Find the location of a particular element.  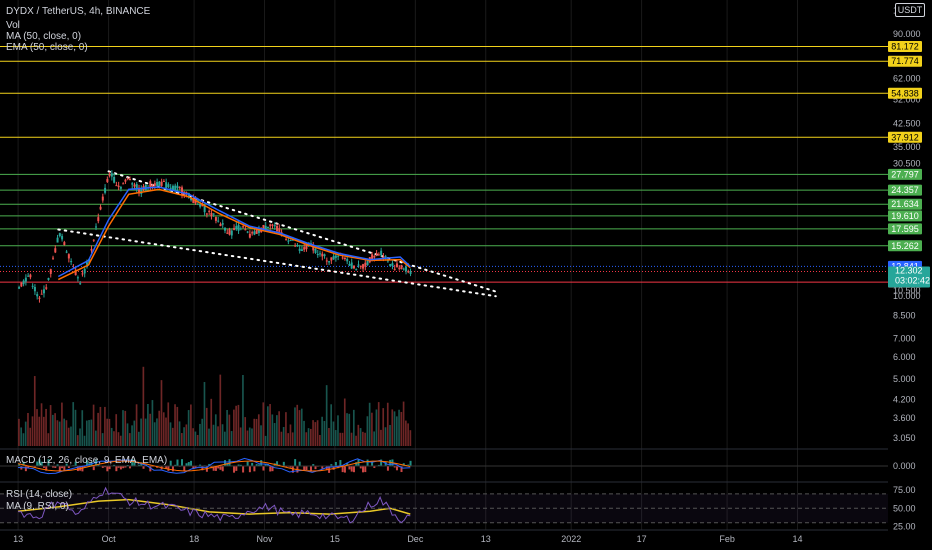

channel-lines is located at coordinates (277, 234).